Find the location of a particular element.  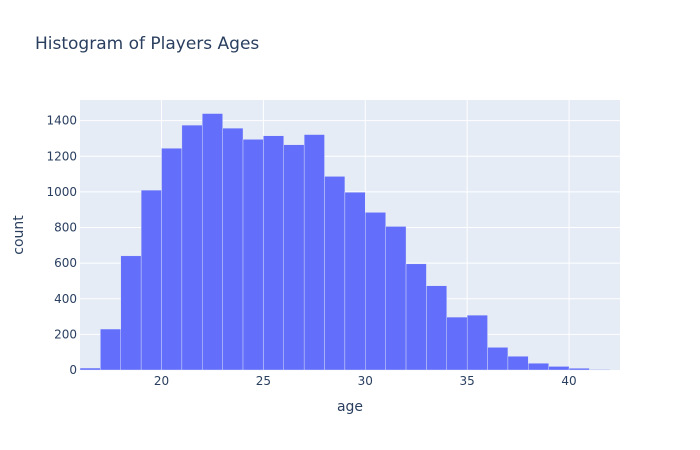

y-tick-label: 400 is located at coordinates (65, 299).